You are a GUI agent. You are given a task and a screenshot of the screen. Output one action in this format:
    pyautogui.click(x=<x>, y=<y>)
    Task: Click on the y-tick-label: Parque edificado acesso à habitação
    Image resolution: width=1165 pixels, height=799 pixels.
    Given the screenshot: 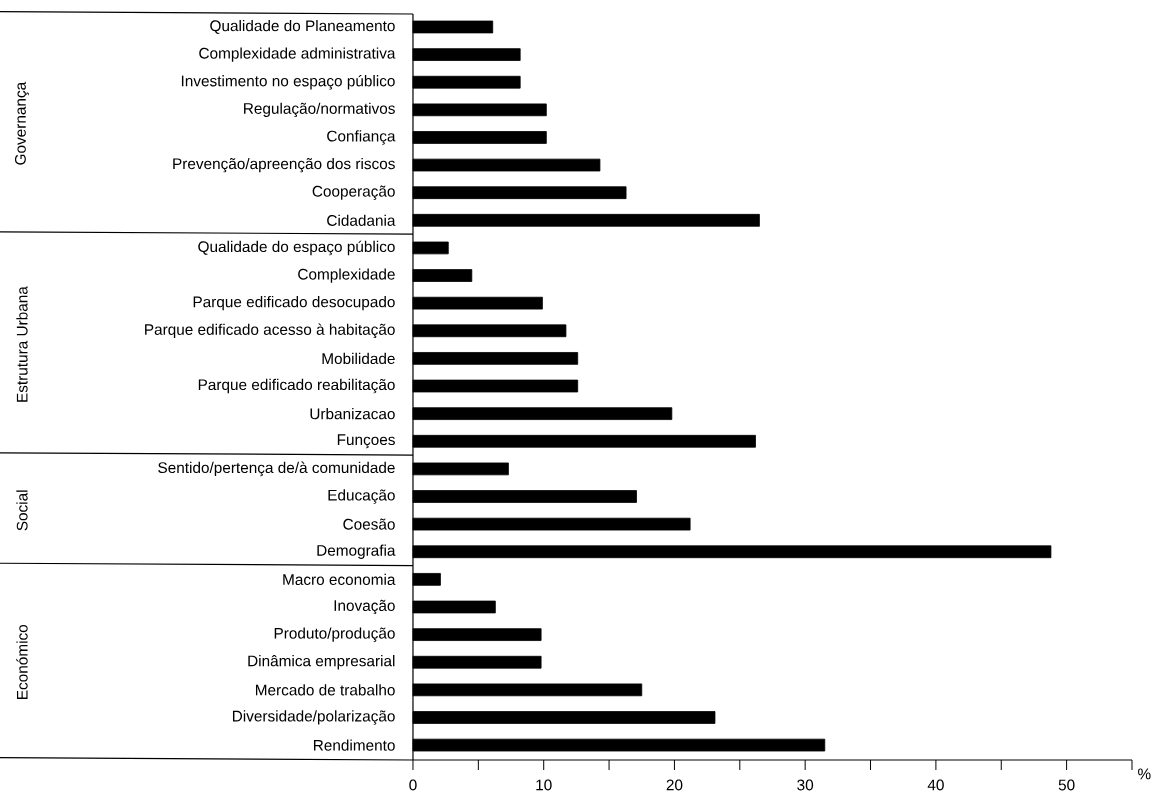 What is the action you would take?
    pyautogui.click(x=270, y=331)
    